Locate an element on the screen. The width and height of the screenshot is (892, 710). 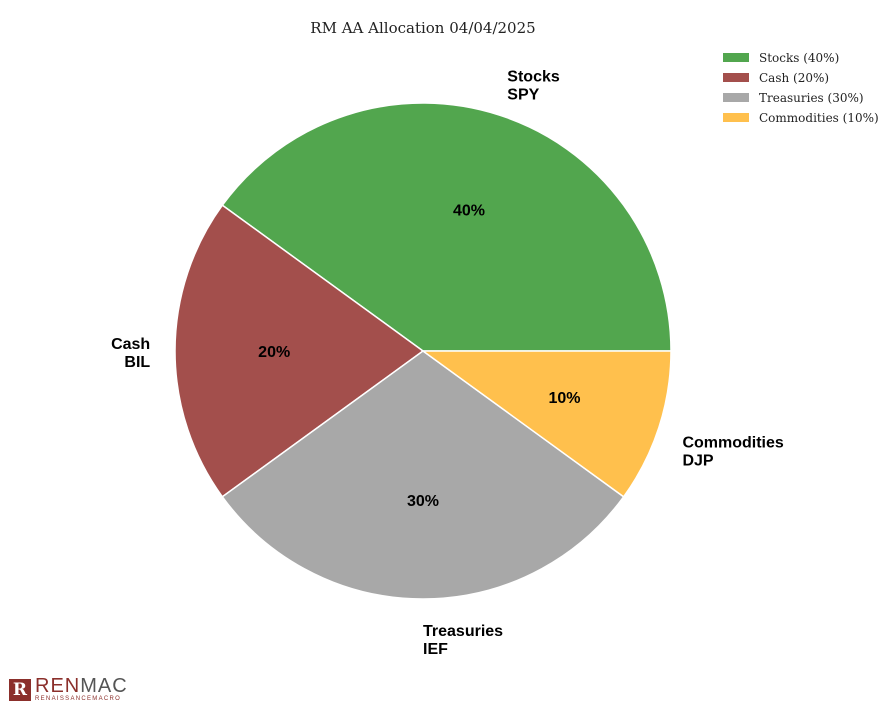
legend-label-cash: Cash (20%) is located at coordinates (794, 78).